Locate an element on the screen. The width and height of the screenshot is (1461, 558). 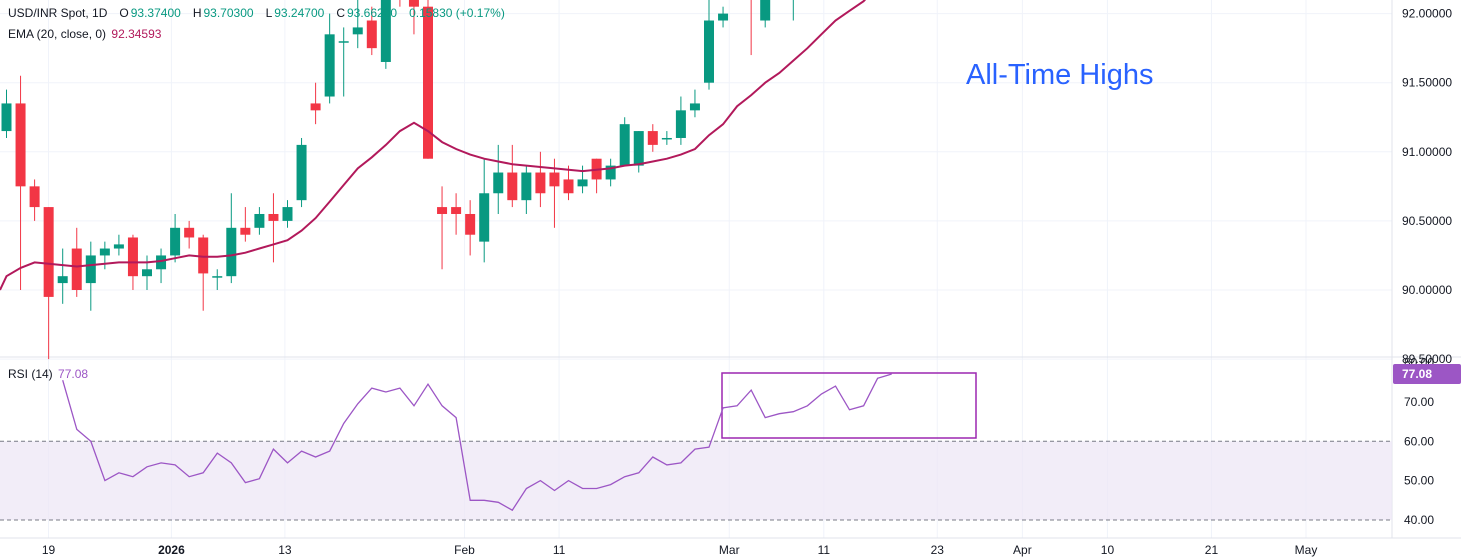
legend-ema: EMA (20, close, 0) 92.34593 is located at coordinates (85, 34).